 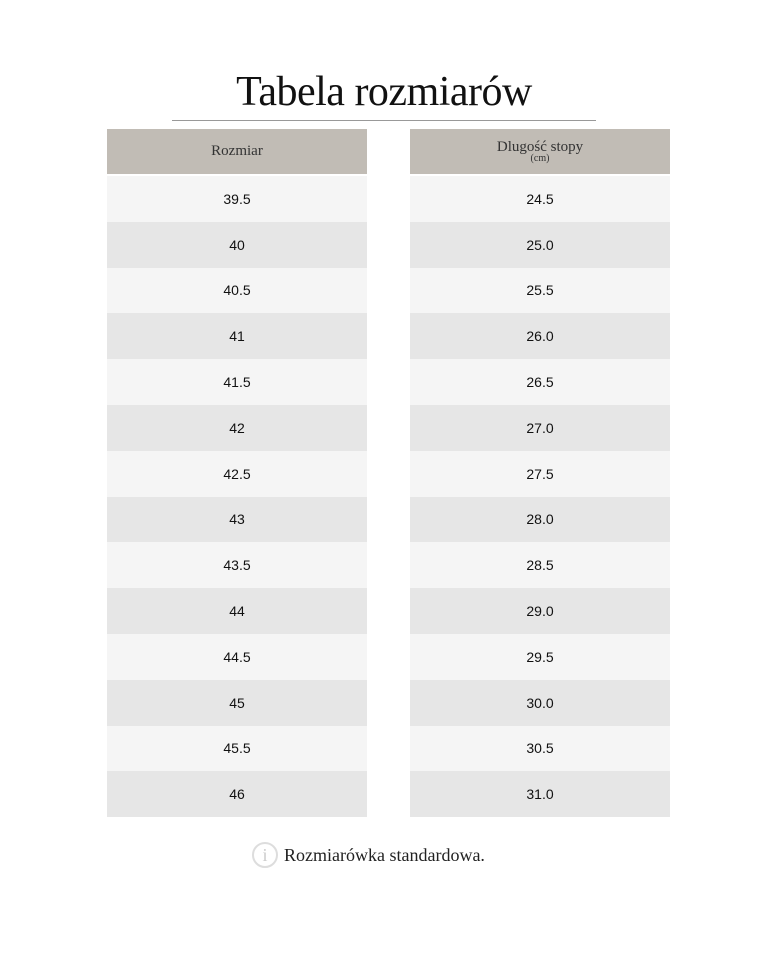 I want to click on length-unit: (cm), so click(x=540, y=158).